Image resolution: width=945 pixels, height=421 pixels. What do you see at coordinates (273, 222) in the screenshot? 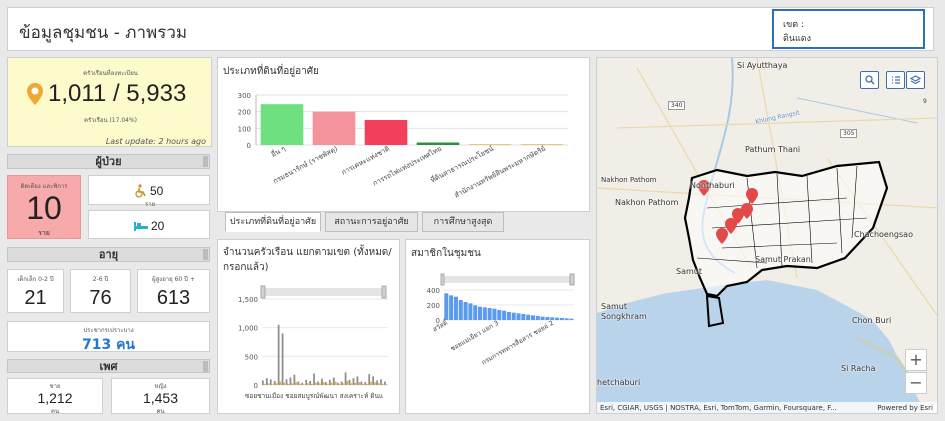
I see `tab-land-type: ประเภทที่ดินที่อยู่อาศัย` at bounding box center [273, 222].